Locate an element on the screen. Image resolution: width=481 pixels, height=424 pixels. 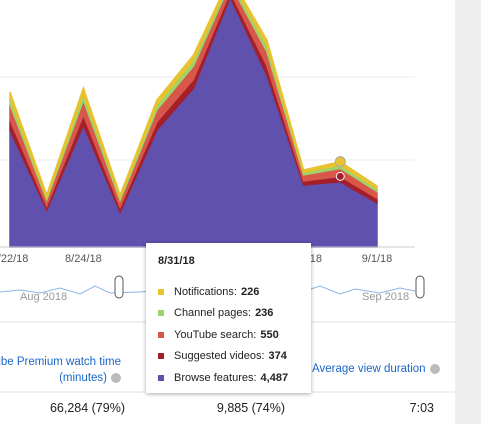
column-header: Average view duration is located at coordinates (376, 369).